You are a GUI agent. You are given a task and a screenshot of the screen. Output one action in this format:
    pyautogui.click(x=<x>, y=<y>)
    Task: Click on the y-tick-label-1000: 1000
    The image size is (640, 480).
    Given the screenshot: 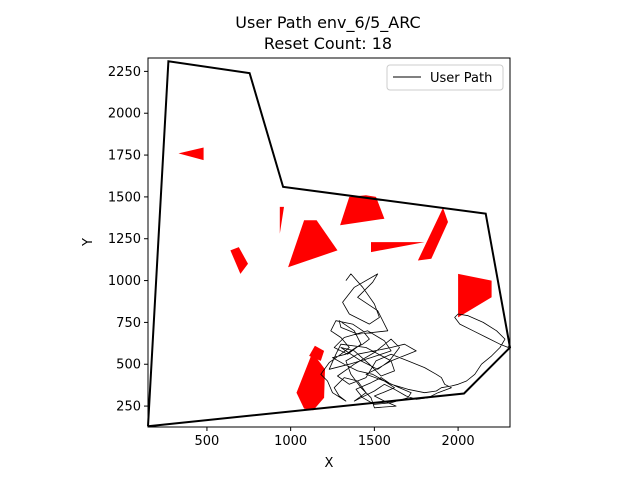 What is the action you would take?
    pyautogui.click(x=124, y=281)
    